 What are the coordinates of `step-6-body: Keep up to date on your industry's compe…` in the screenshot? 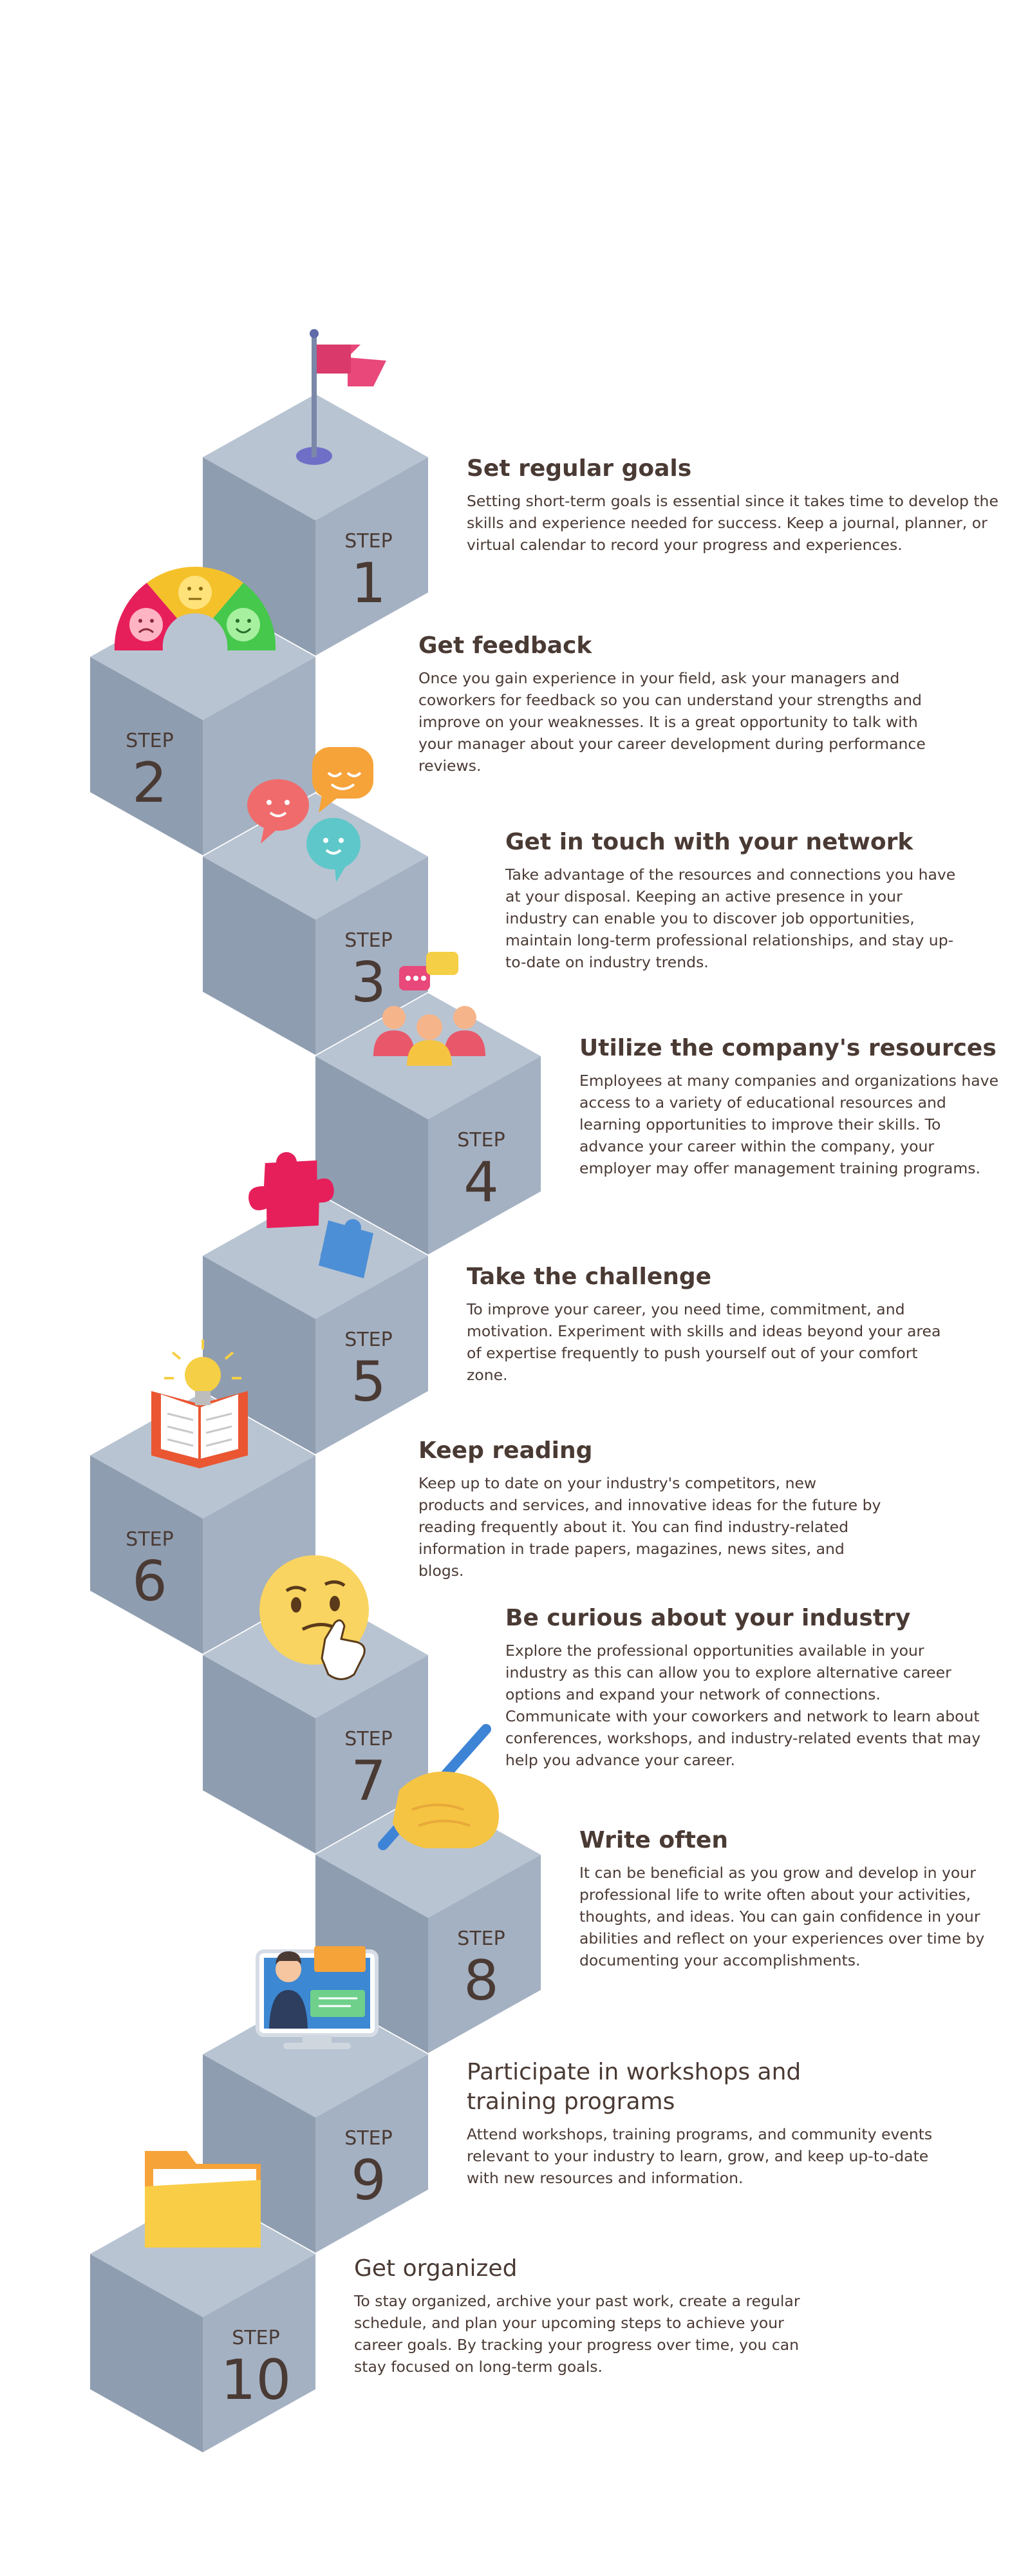 It's located at (649, 1527).